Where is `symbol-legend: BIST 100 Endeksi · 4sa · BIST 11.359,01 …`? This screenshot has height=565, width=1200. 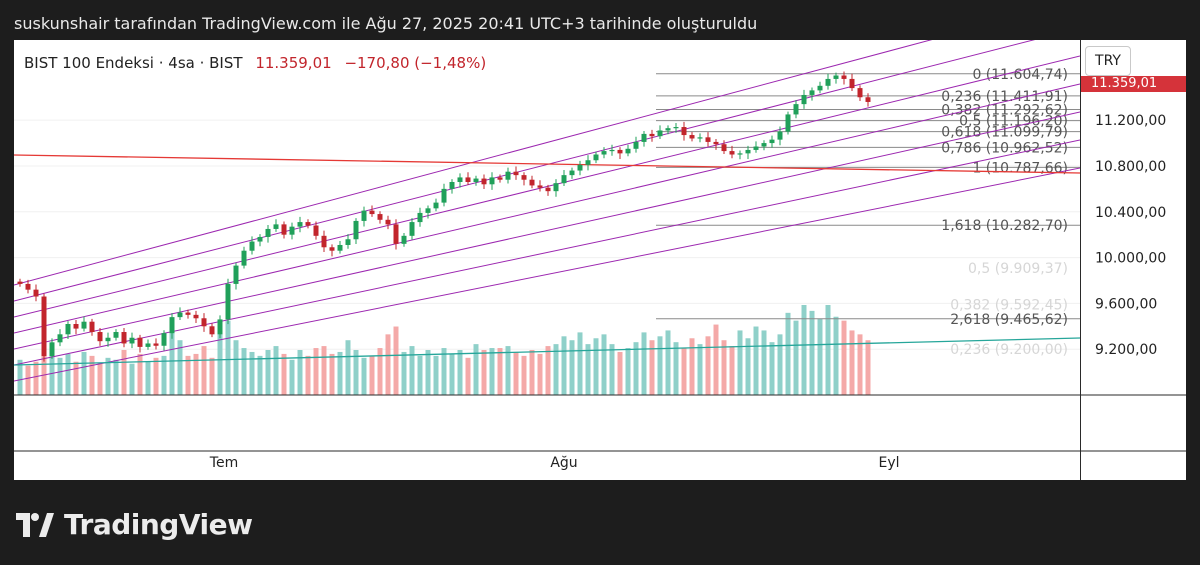 symbol-legend: BIST 100 Endeksi · 4sa · BIST 11.359,01 … is located at coordinates (255, 63).